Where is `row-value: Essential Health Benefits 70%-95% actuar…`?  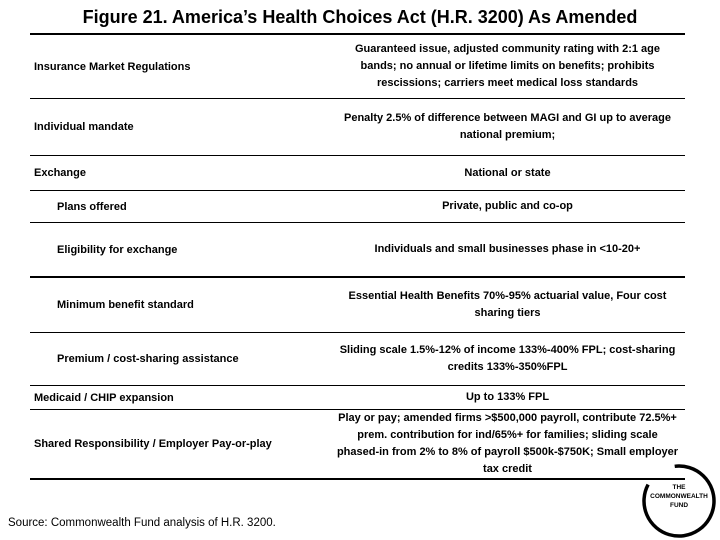
row-value: Essential Health Benefits 70%-95% actuar… is located at coordinates (507, 304).